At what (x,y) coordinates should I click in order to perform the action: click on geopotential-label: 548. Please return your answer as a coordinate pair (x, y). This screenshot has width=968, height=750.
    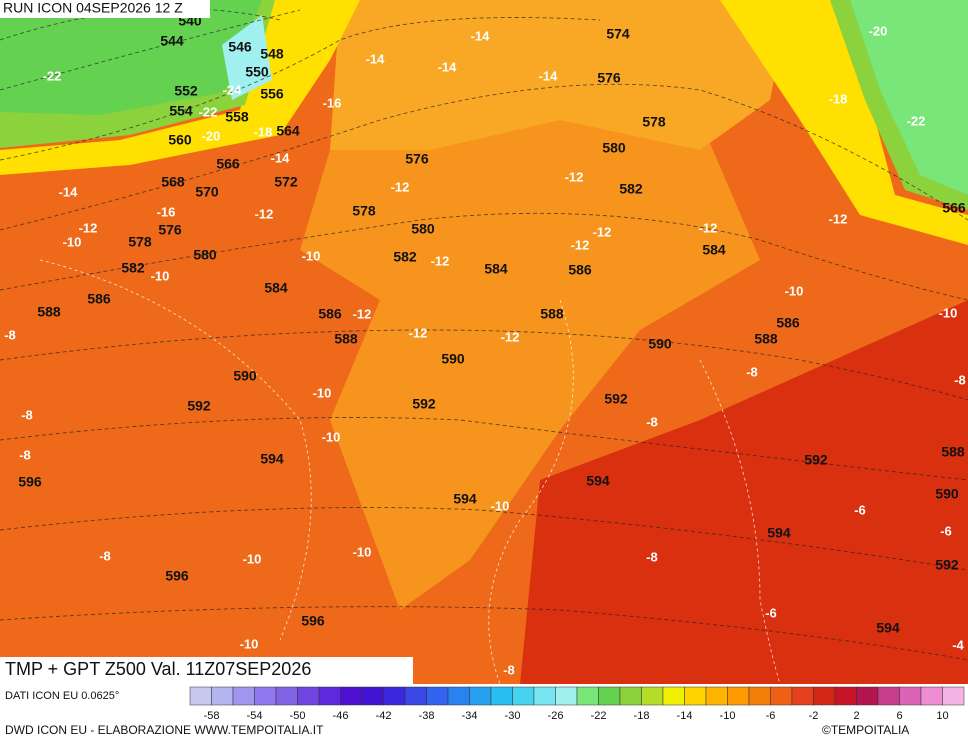
    Looking at the image, I should click on (272, 54).